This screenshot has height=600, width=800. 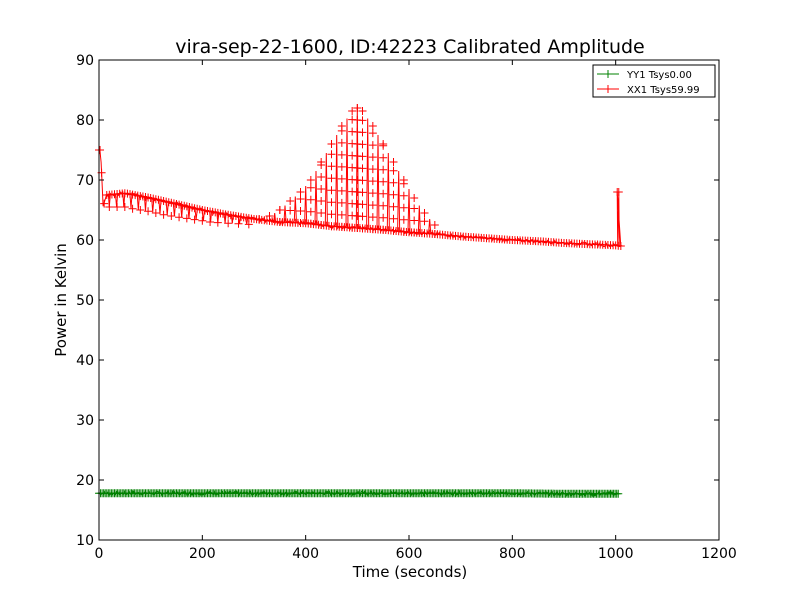 What do you see at coordinates (61, 300) in the screenshot?
I see `y-axis-label: Power in Kelvin` at bounding box center [61, 300].